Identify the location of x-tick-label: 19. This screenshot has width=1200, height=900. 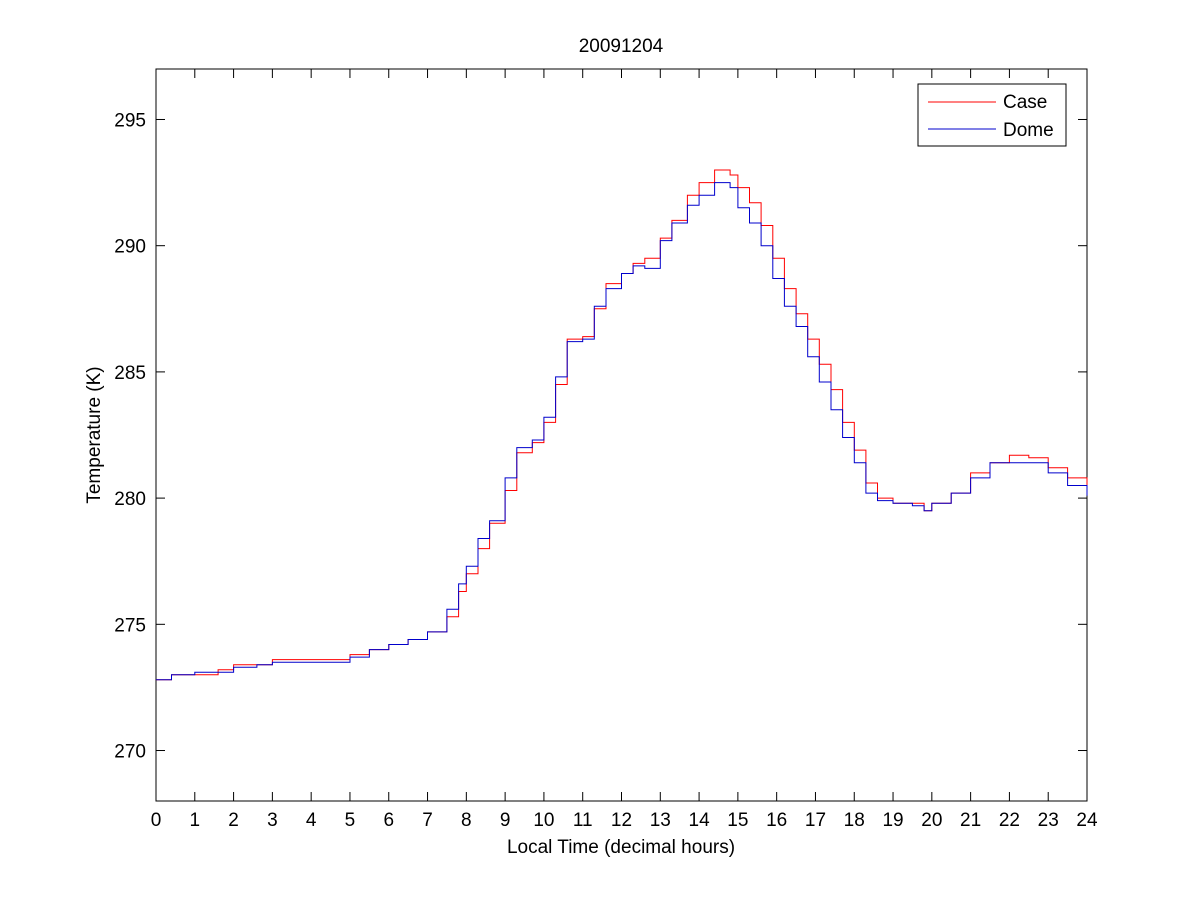
(892, 820).